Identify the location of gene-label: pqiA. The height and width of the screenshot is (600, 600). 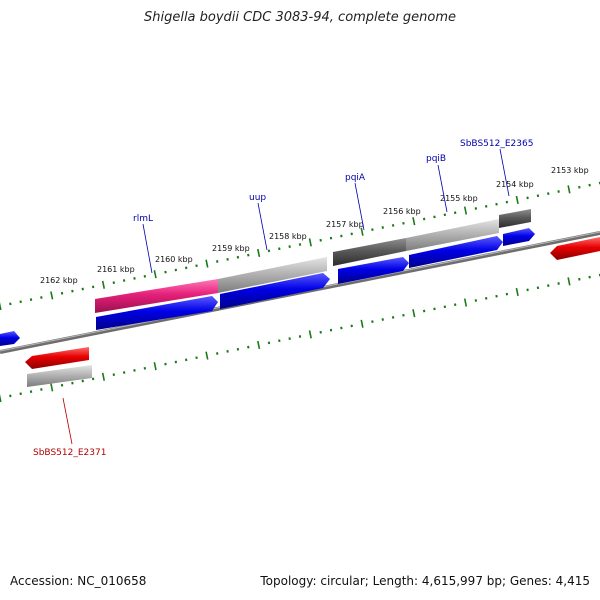
(355, 178).